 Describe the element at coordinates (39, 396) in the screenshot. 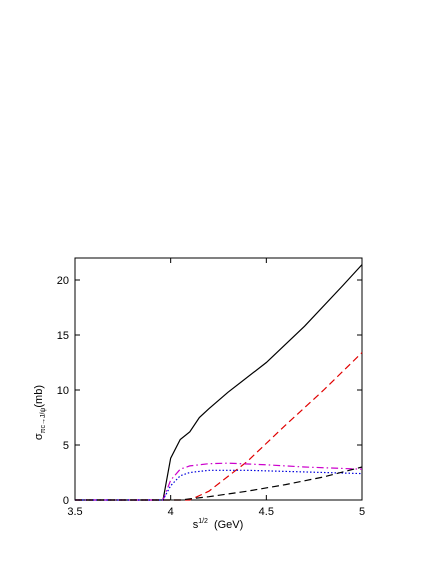

I see `y-label-unit: (mb)` at that location.